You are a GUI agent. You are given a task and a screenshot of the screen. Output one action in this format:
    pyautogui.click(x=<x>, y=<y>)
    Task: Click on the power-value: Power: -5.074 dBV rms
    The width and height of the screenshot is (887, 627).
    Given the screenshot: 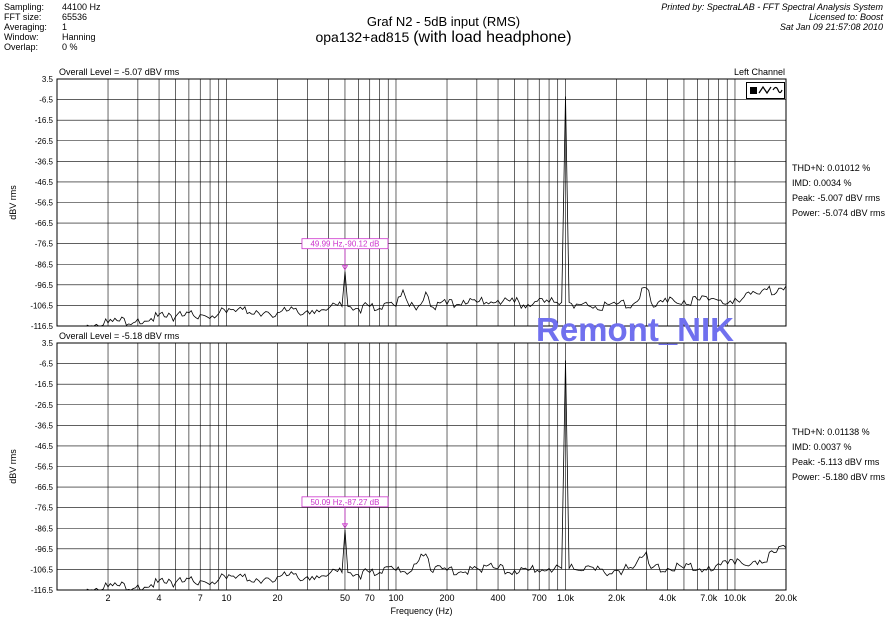 What is the action you would take?
    pyautogui.click(x=839, y=213)
    